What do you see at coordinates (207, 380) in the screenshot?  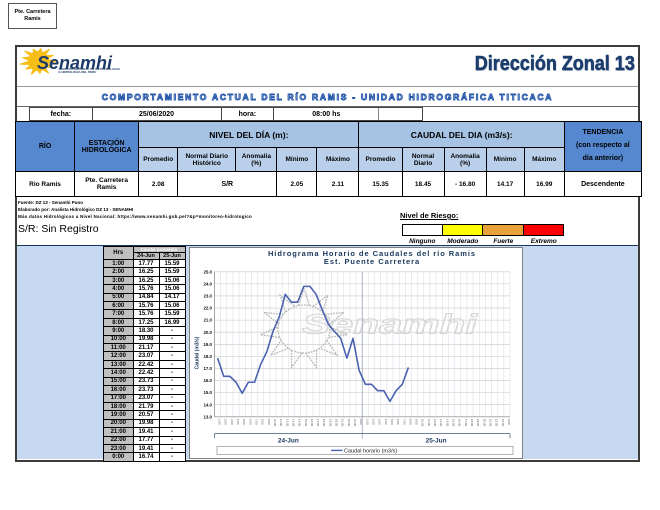 I see `svg-text: 16.0` at bounding box center [207, 380].